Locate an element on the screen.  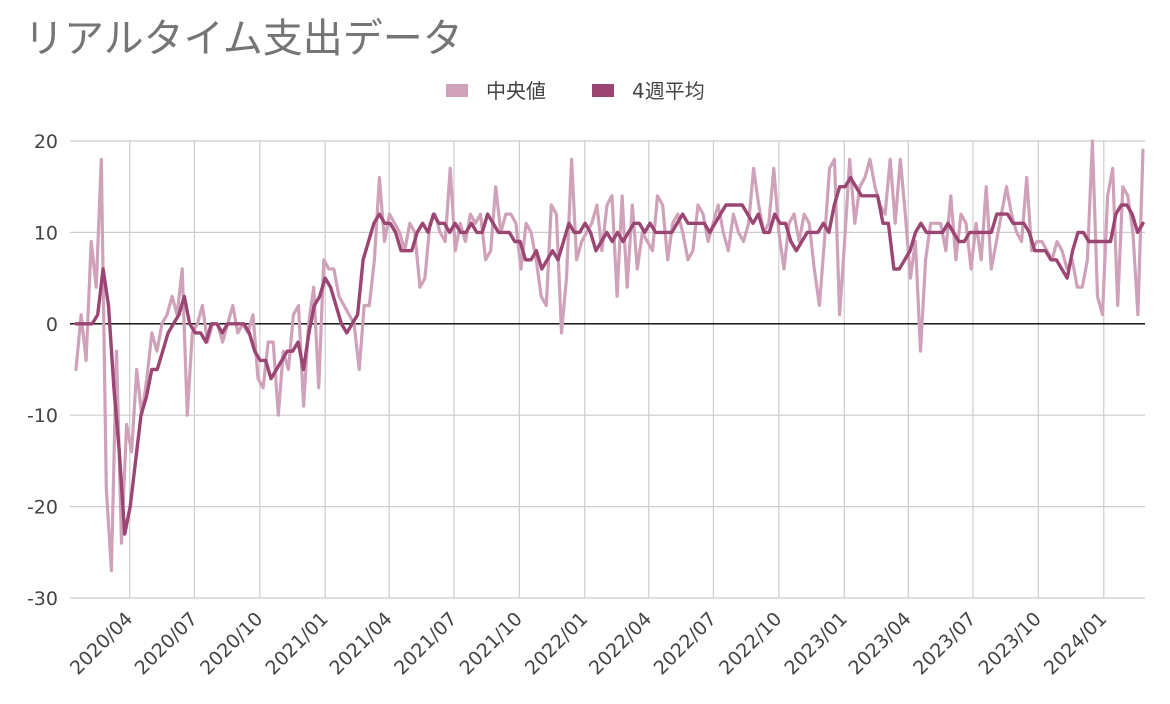
x-tick-label: 2023/07 is located at coordinates (944, 643).